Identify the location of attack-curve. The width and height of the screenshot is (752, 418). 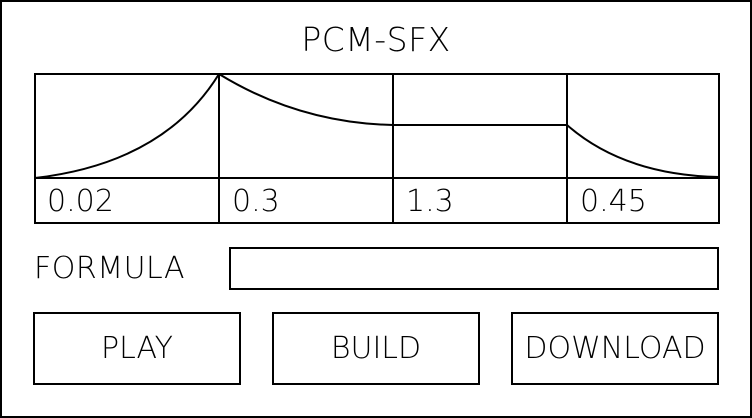
(127, 126).